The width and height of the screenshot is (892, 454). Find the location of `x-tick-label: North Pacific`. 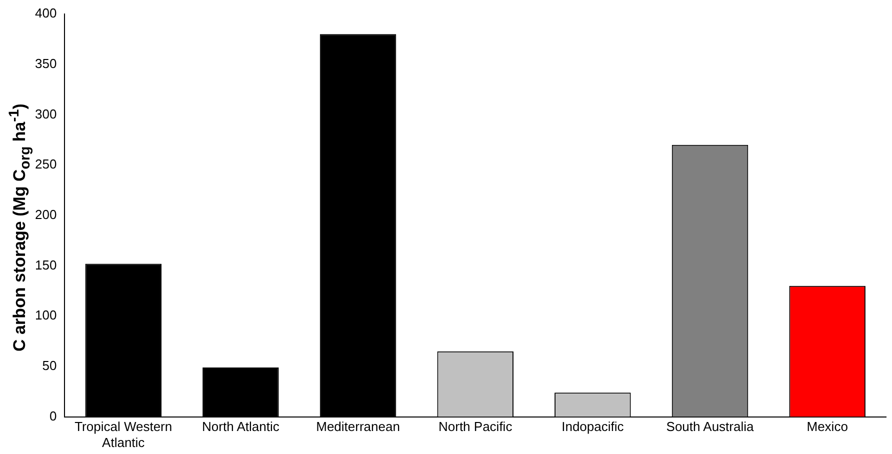

x-tick-label: North Pacific is located at coordinates (475, 426).